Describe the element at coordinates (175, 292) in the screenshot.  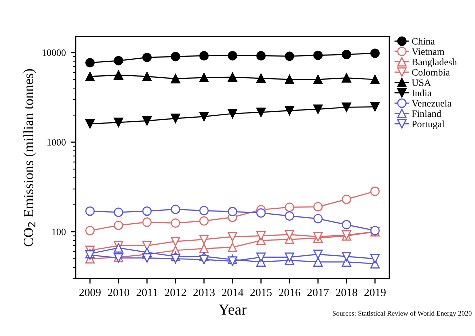
I see `x-tick-label: 2012` at that location.